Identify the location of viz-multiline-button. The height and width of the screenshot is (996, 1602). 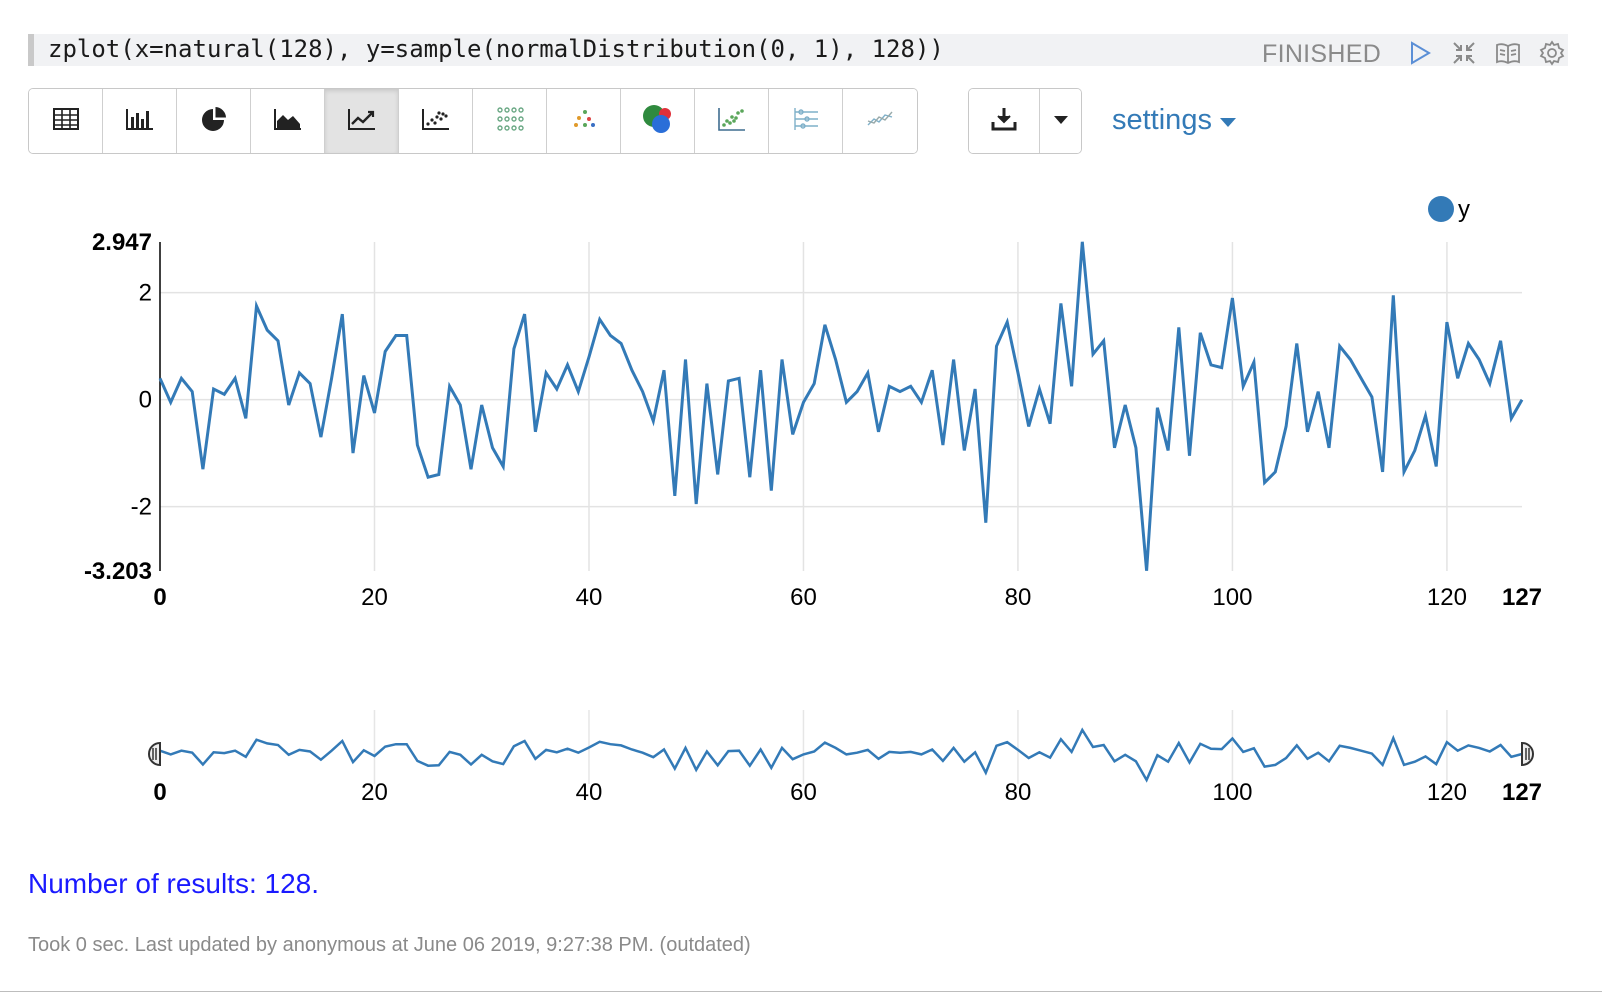
(880, 121).